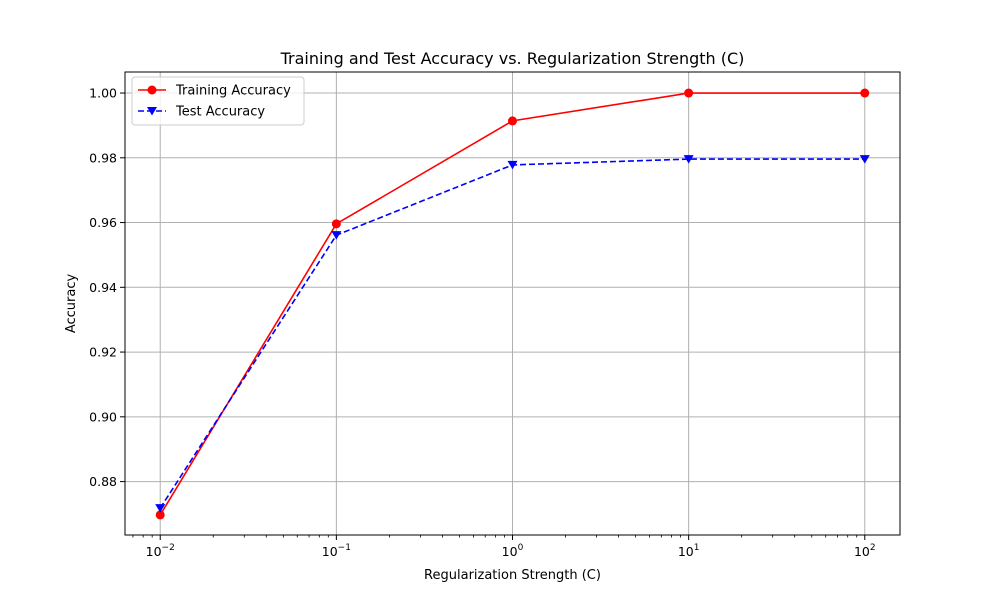  What do you see at coordinates (160, 551) in the screenshot?
I see `x-tick-label: 10⁻²` at bounding box center [160, 551].